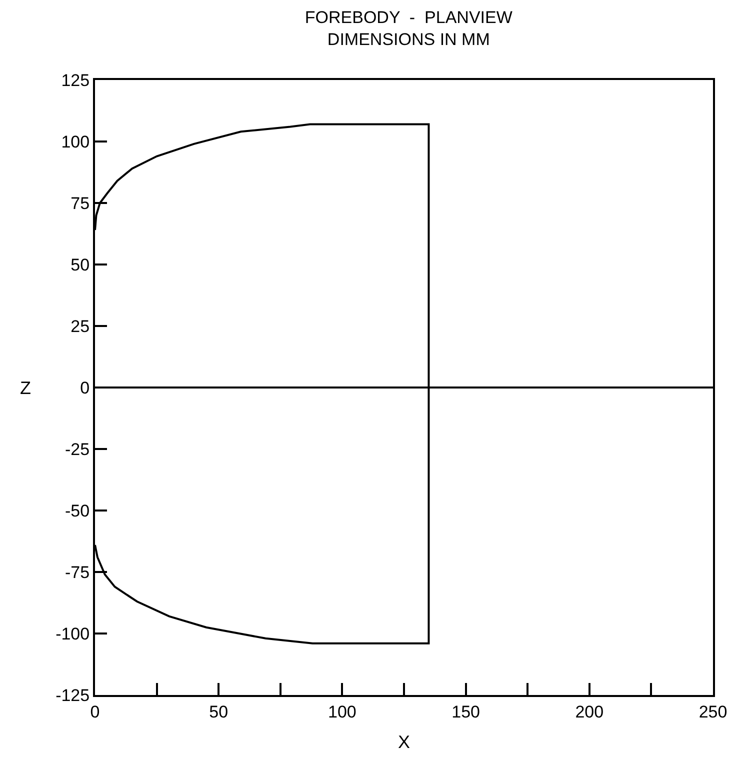 This screenshot has height=761, width=743. Describe the element at coordinates (218, 712) in the screenshot. I see `x-tick-label: 50` at that location.